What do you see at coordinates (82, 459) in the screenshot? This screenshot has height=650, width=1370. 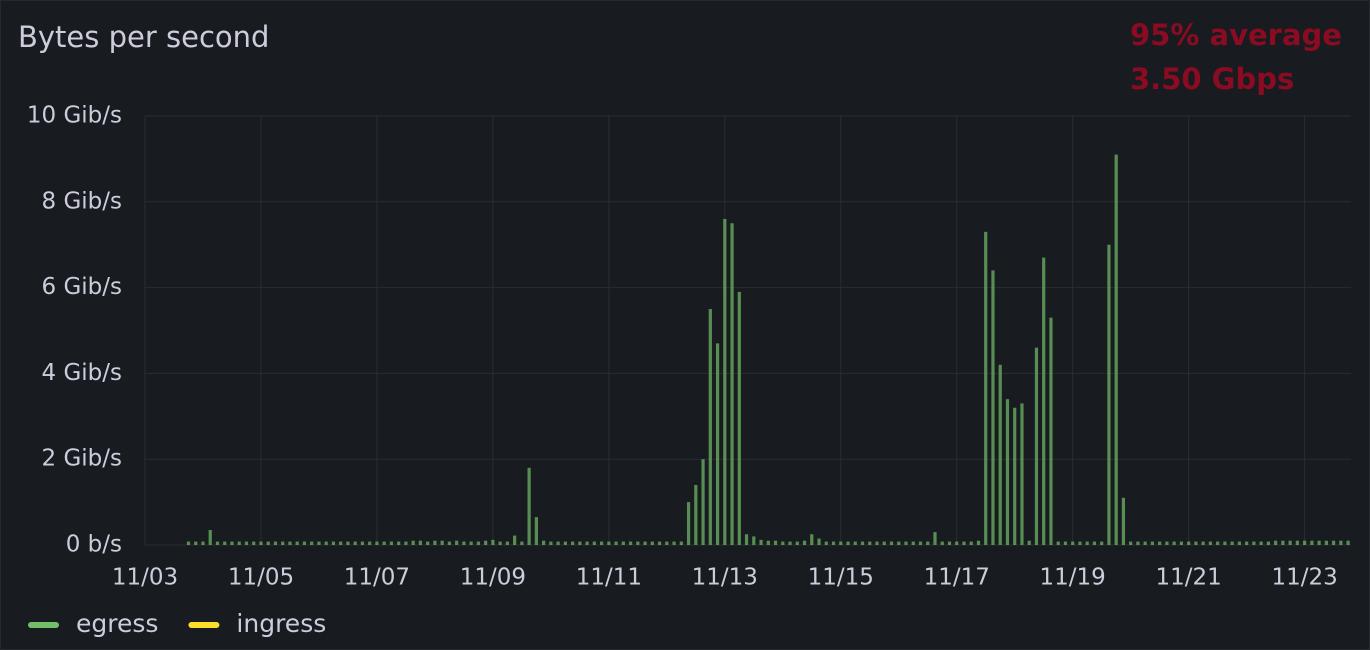 I see `y-tick-label: 2 Gib/s` at bounding box center [82, 459].